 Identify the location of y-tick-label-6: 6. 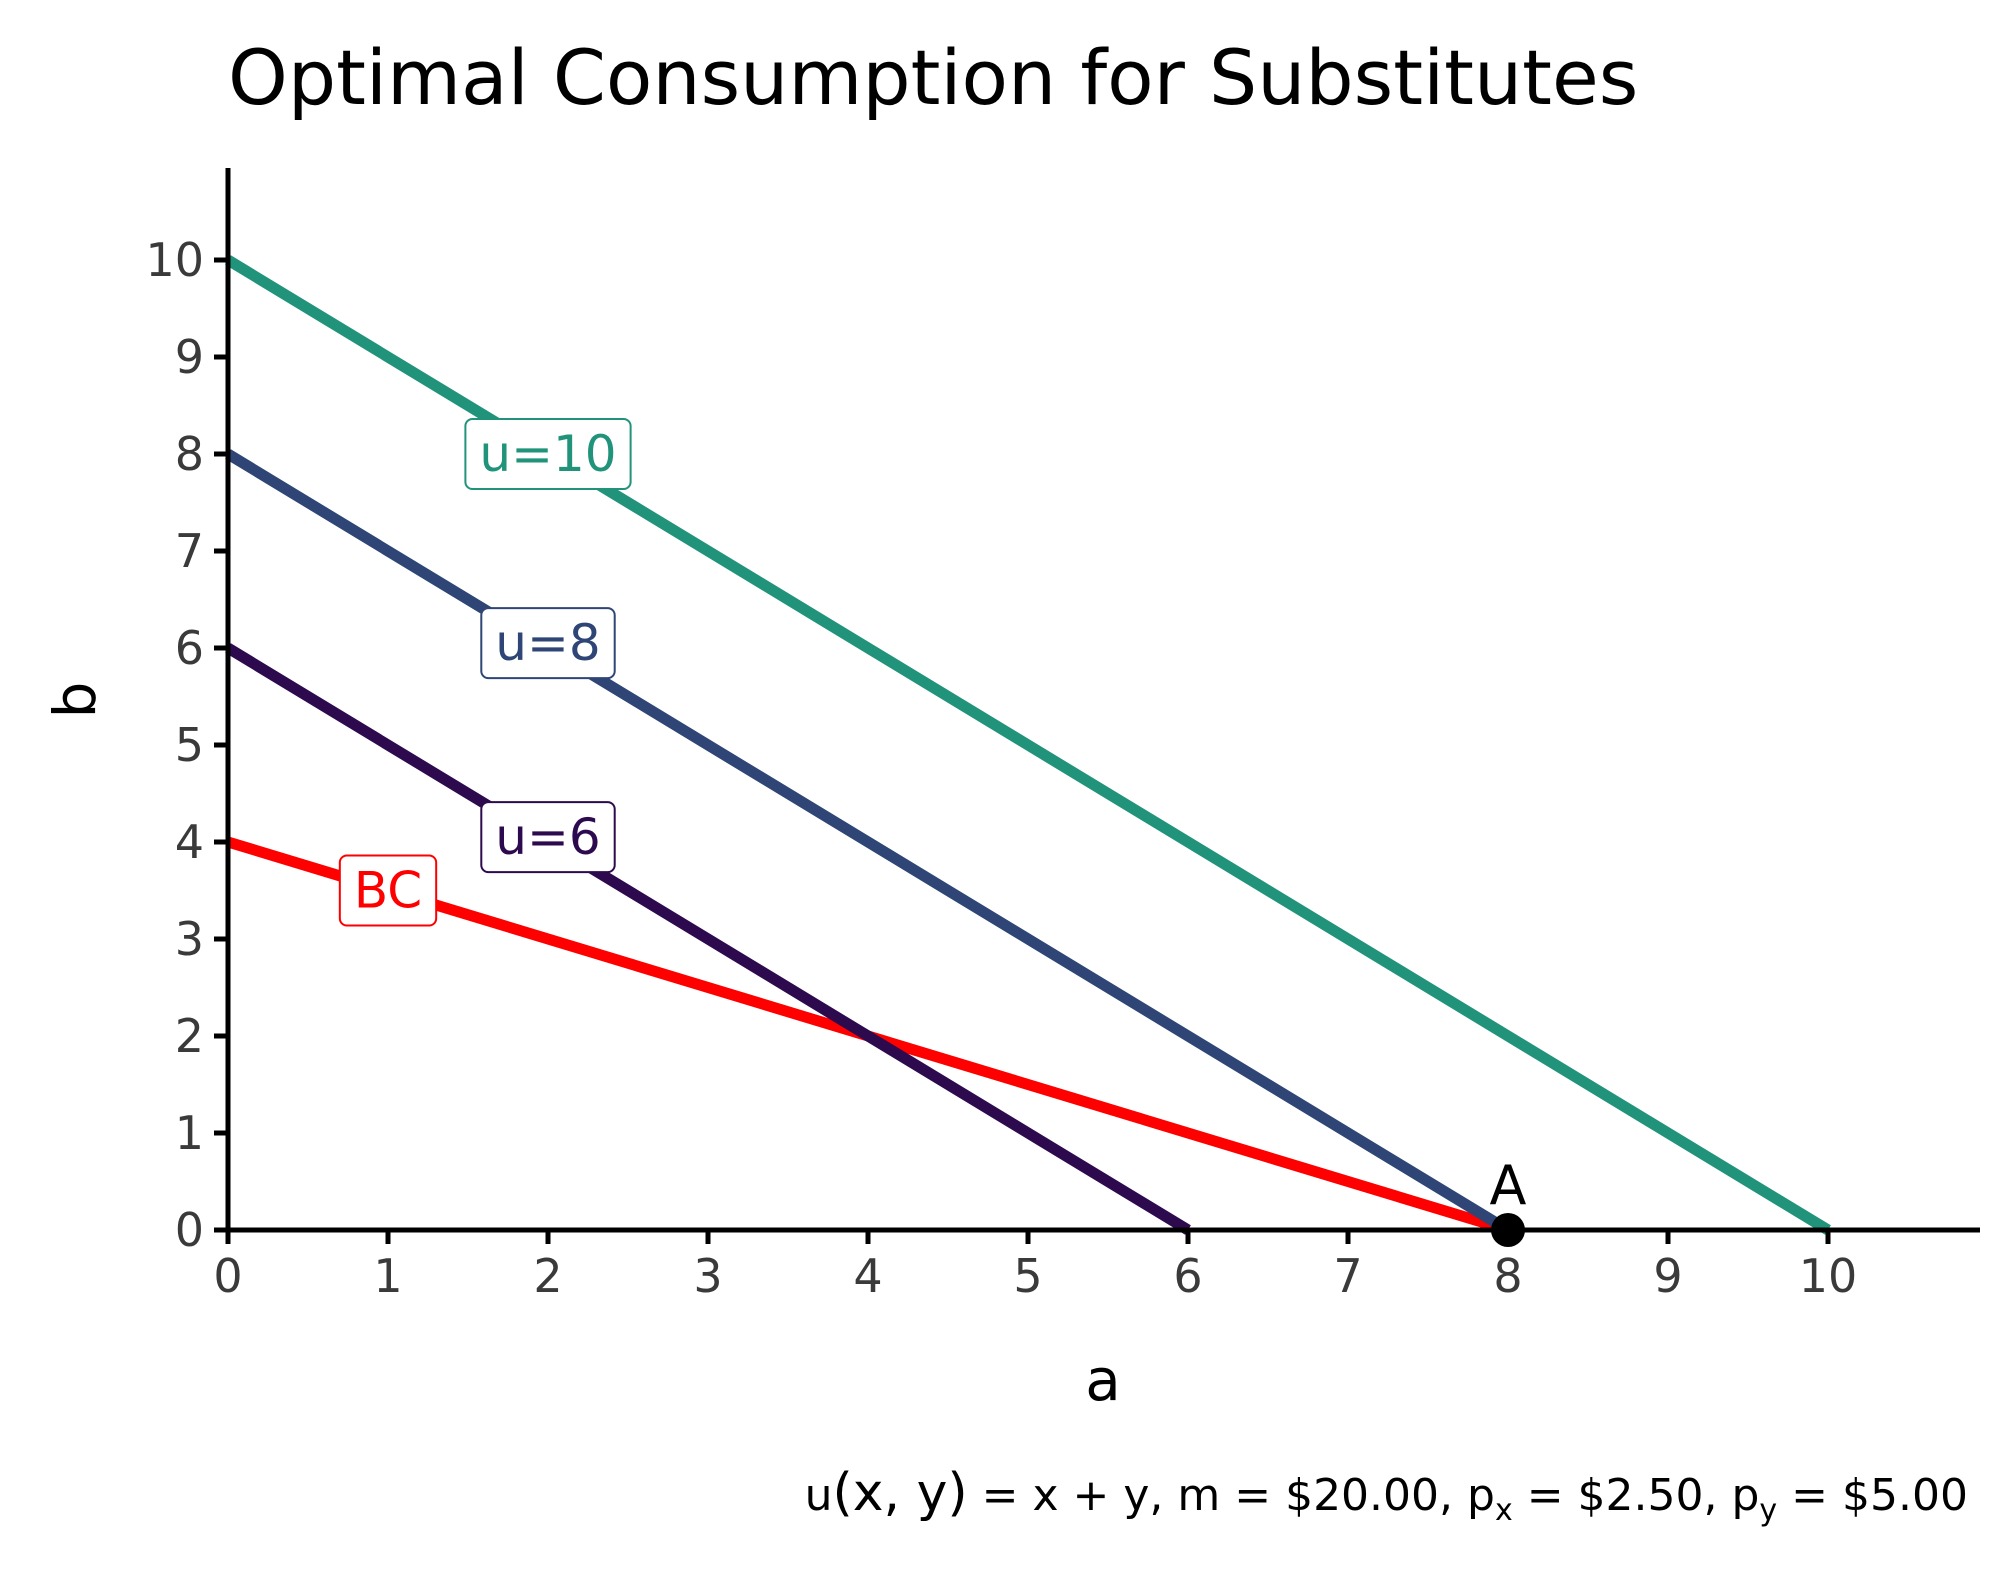
(189, 648).